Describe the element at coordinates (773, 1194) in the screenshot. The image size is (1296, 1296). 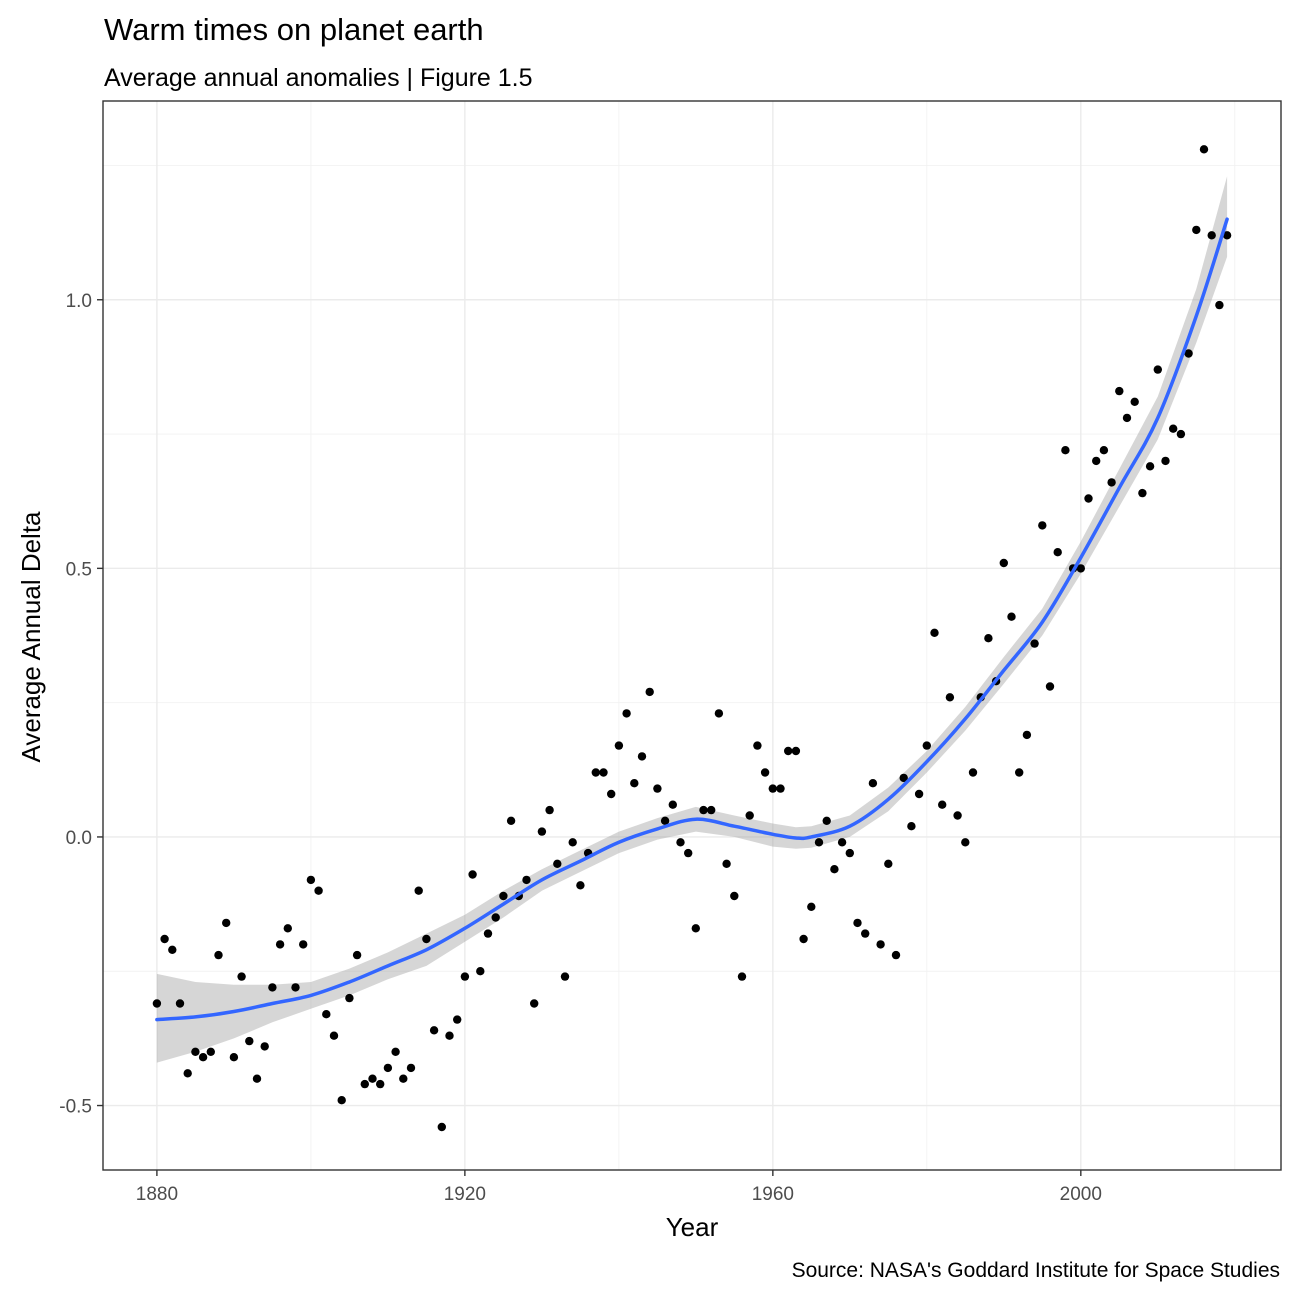
I see `x-tick-label: 1960` at that location.